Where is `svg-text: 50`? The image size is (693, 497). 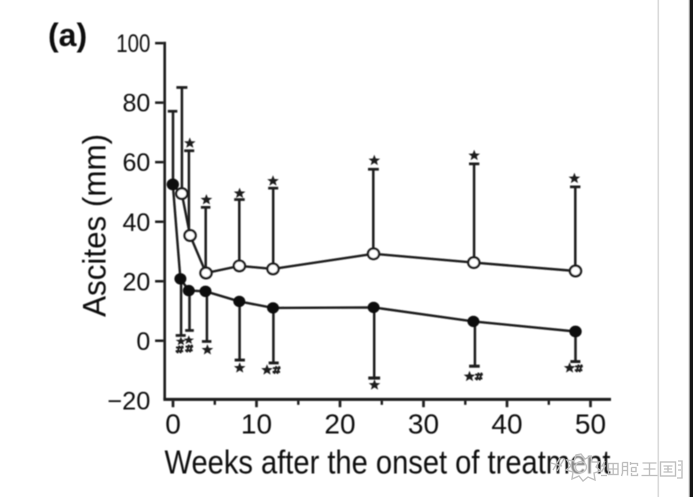
svg-text: 50 is located at coordinates (590, 423).